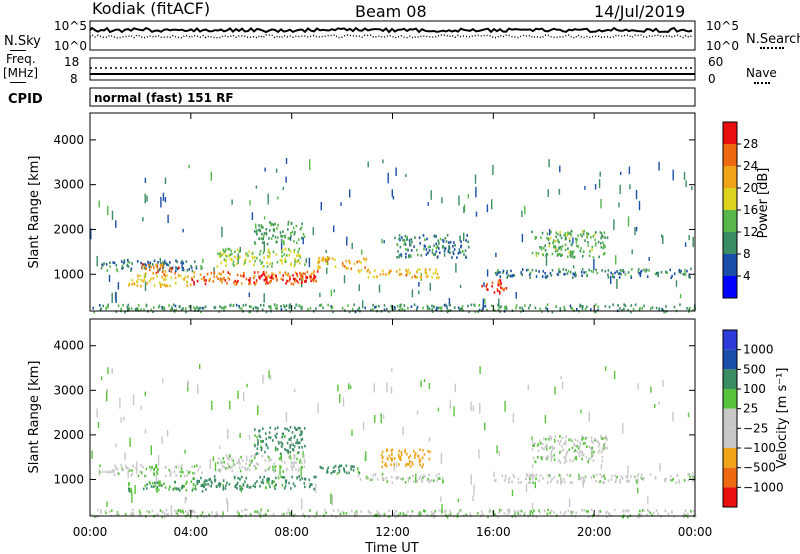 This screenshot has height=554, width=800. Describe the element at coordinates (18, 50) in the screenshot. I see `nsky-legend-line` at that location.